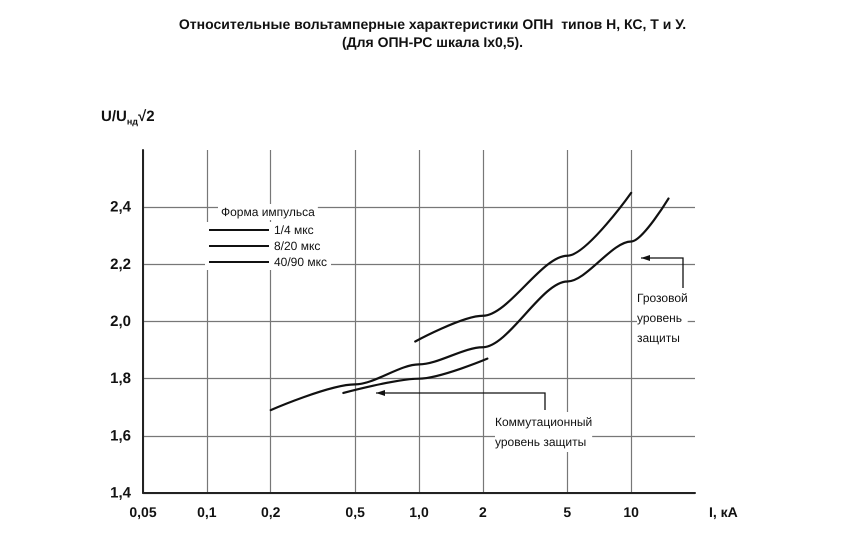  What do you see at coordinates (121, 207) in the screenshot?
I see `y-tick-label: 2,4` at bounding box center [121, 207].